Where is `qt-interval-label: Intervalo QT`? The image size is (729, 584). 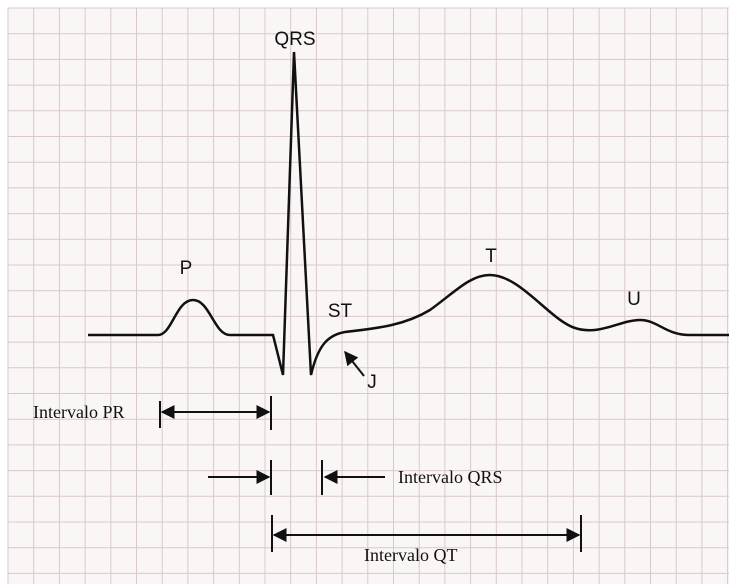
qt-interval-label: Intervalo QT is located at coordinates (410, 555).